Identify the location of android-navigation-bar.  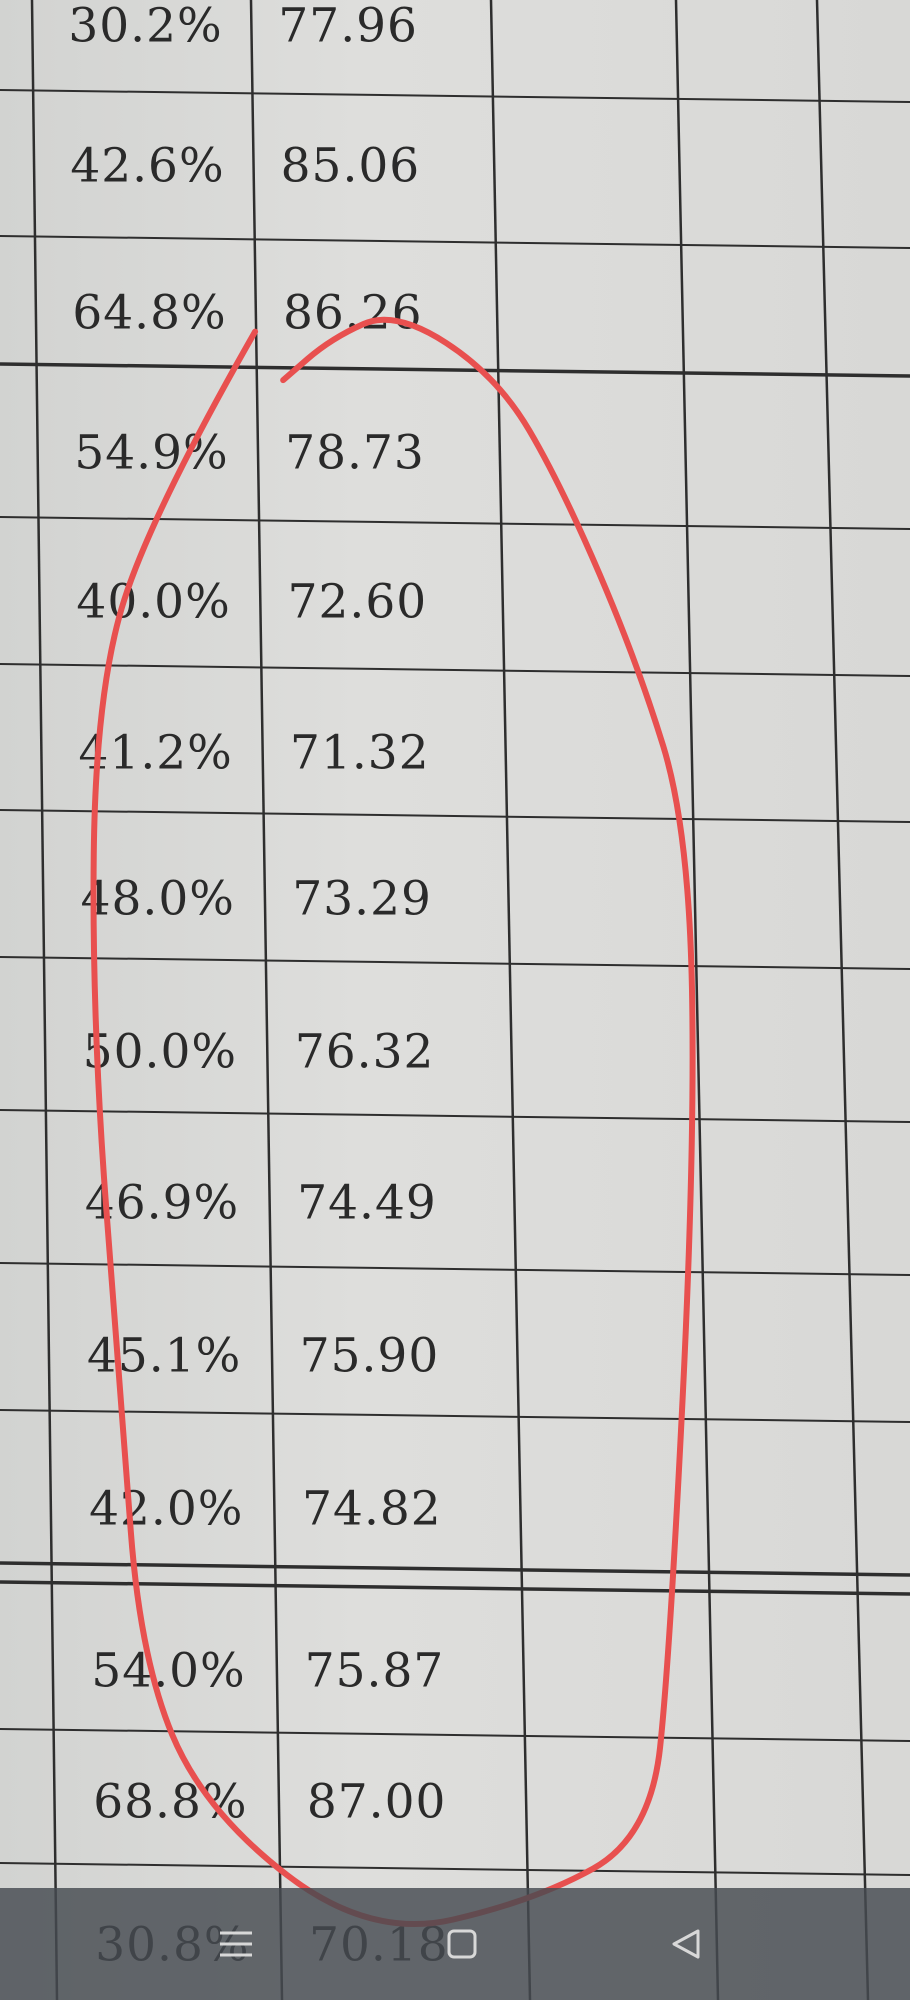
(455, 1944).